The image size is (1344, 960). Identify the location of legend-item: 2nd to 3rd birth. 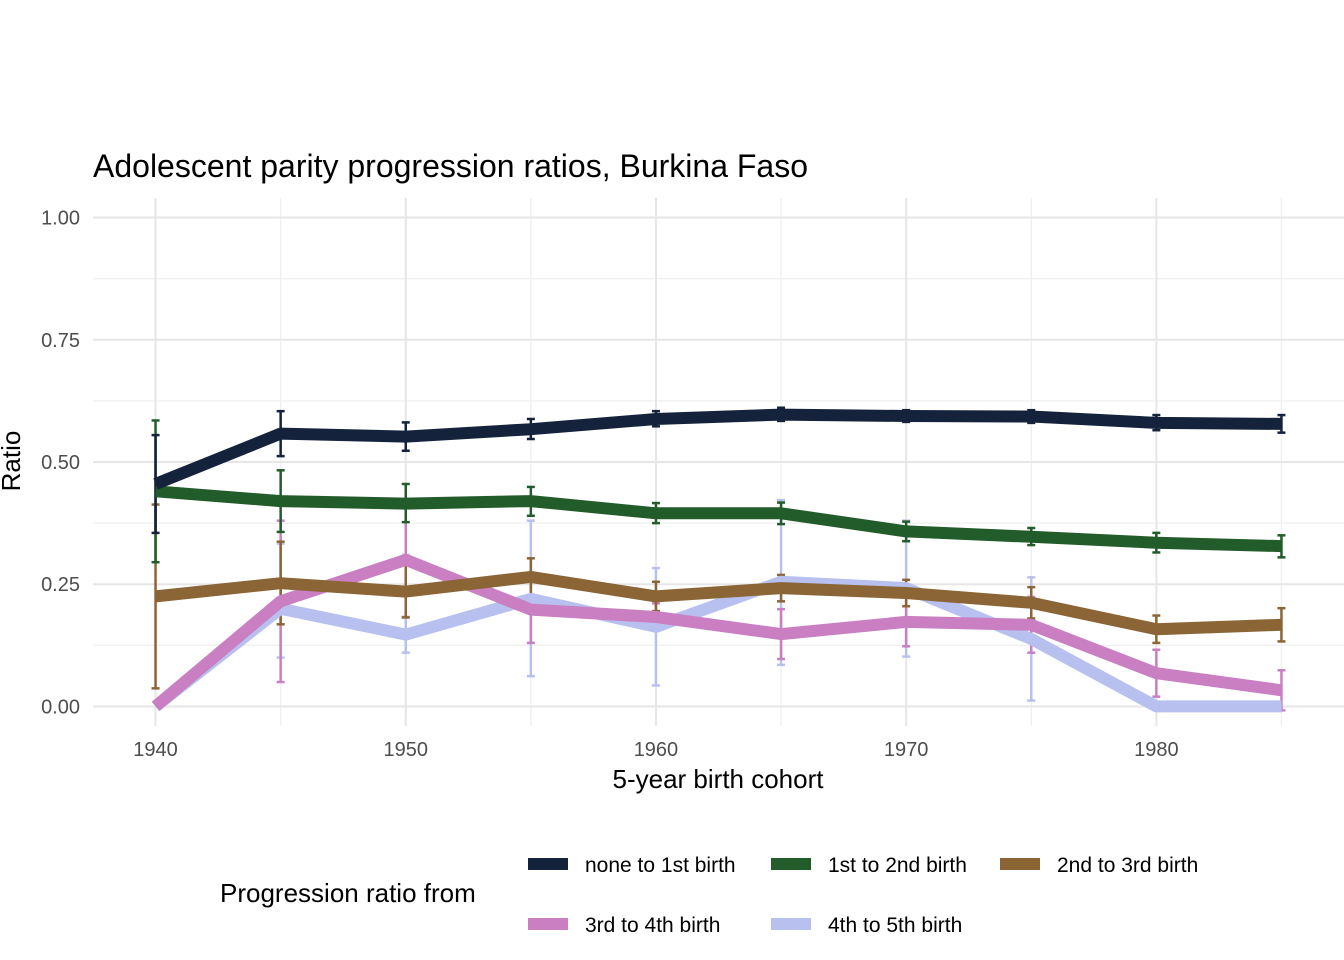
(1099, 865).